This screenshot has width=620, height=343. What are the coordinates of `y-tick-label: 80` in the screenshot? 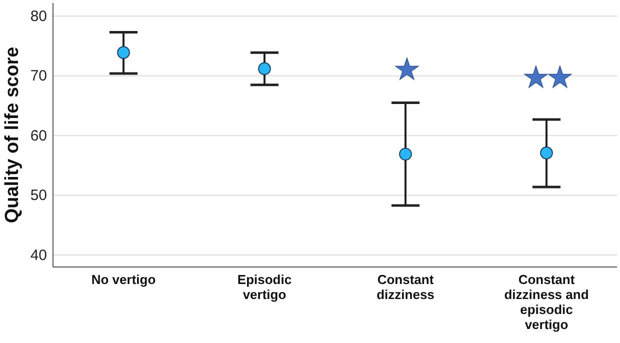 It's located at (38, 16).